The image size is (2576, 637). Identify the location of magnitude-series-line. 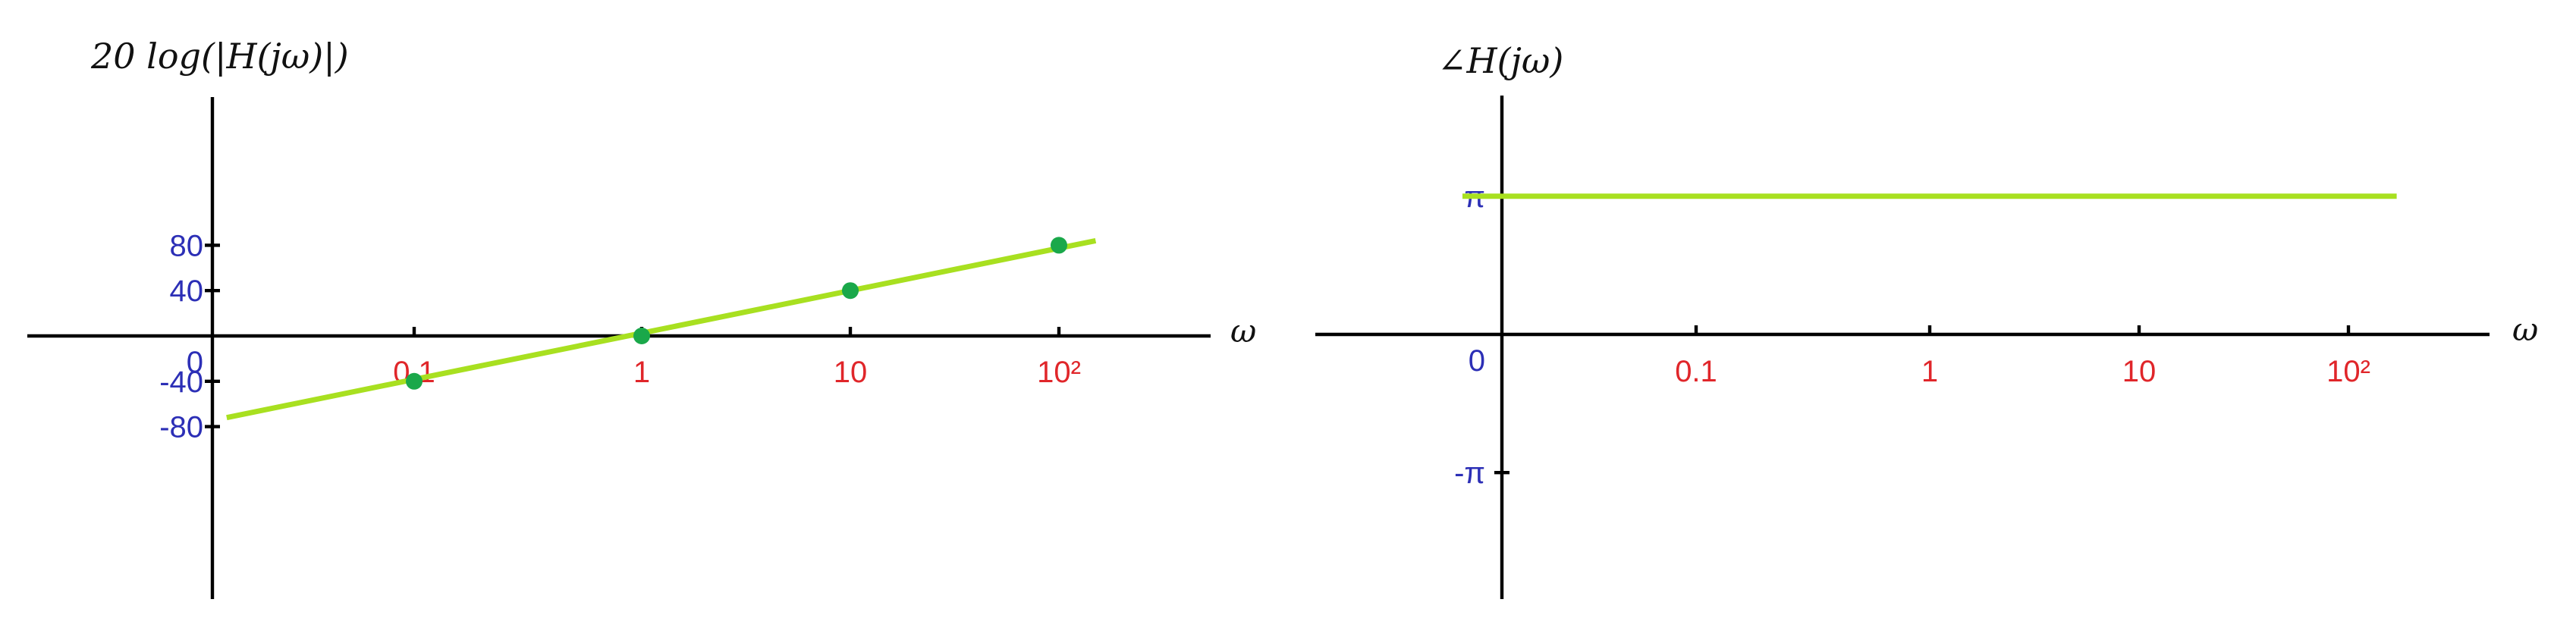
(661, 329).